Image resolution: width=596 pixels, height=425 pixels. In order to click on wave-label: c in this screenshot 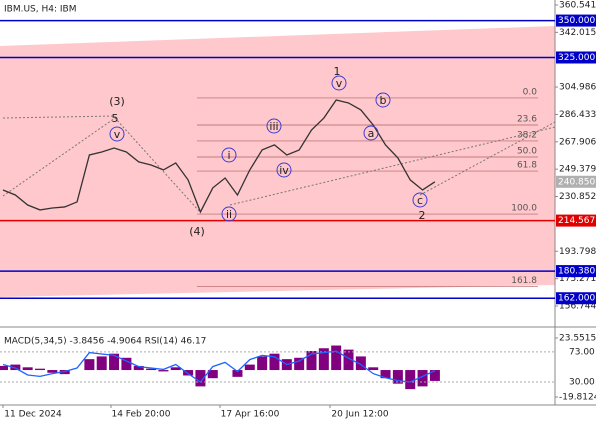, I will do `click(420, 200)`.